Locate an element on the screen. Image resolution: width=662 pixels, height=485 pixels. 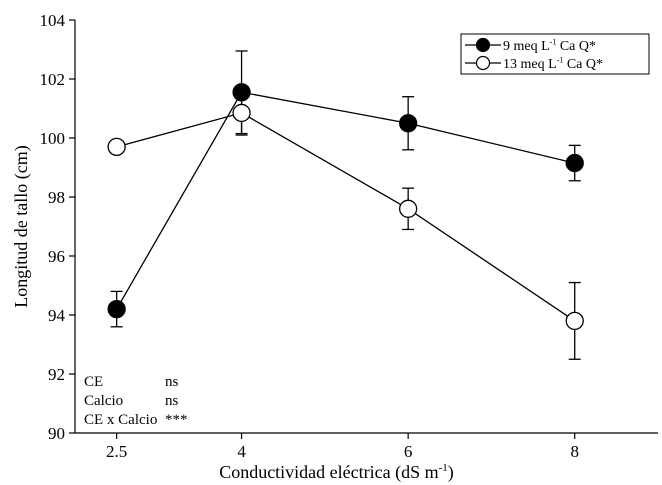
x-tick-label: 4 is located at coordinates (241, 451).